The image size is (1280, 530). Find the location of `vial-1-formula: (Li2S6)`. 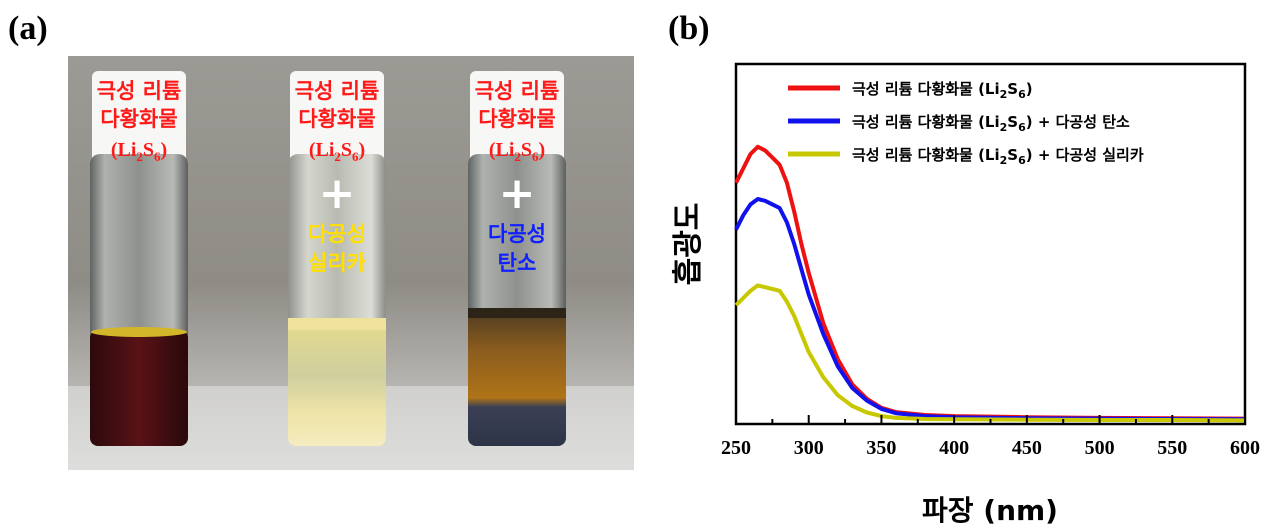

vial-1-formula: (Li2S6) is located at coordinates (139, 151).